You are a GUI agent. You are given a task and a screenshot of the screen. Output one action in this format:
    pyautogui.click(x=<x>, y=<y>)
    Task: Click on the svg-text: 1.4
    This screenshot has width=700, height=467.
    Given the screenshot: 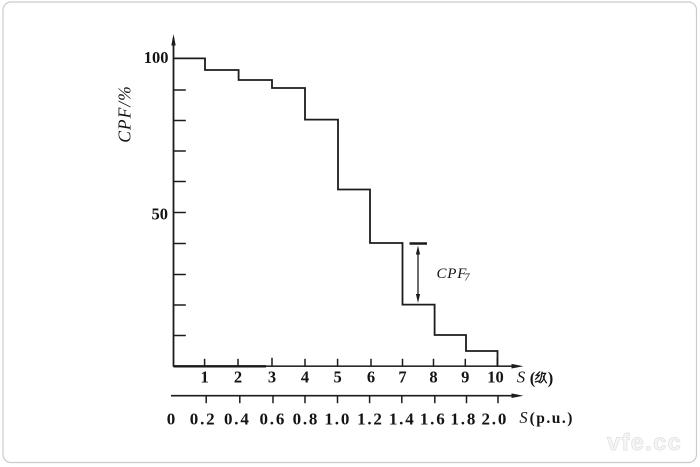 What is the action you would take?
    pyautogui.click(x=402, y=419)
    